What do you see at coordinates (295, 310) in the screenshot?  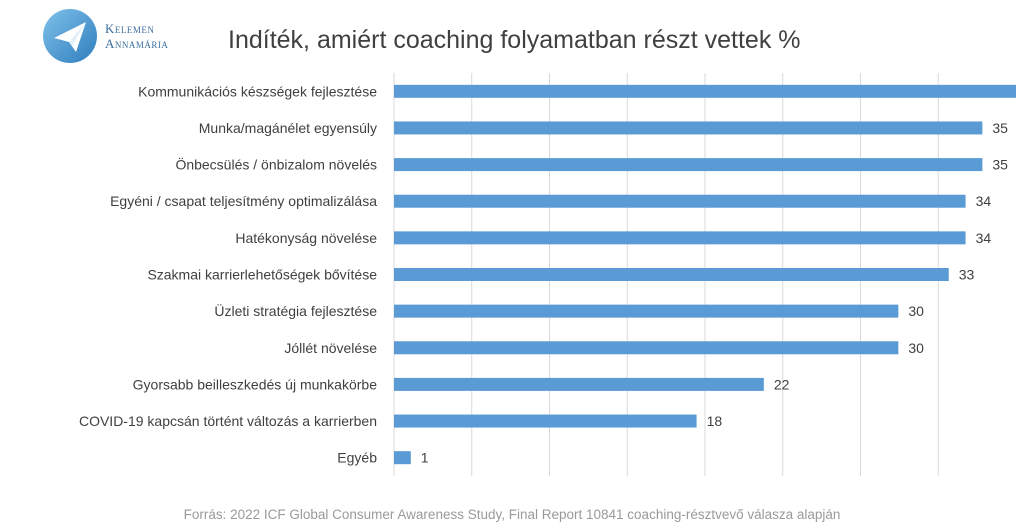 I see `category-label: Üzleti stratégia fejlesztése` at bounding box center [295, 310].